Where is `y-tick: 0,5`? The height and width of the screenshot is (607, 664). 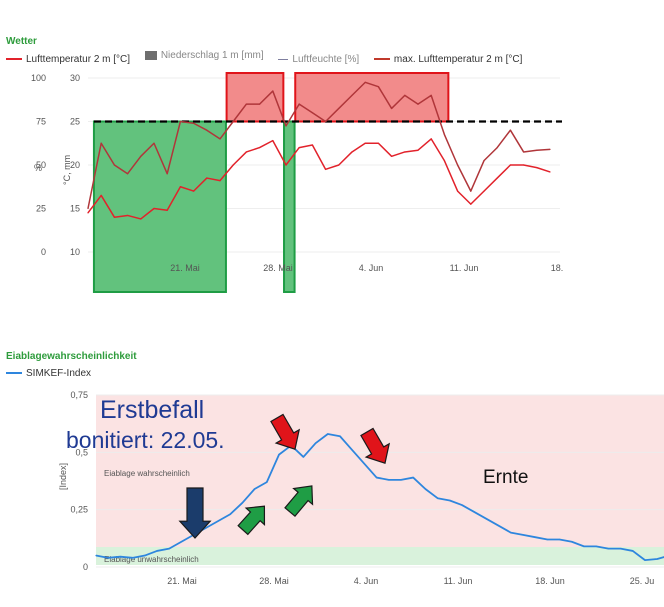 y-tick: 0,5 is located at coordinates (81, 452).